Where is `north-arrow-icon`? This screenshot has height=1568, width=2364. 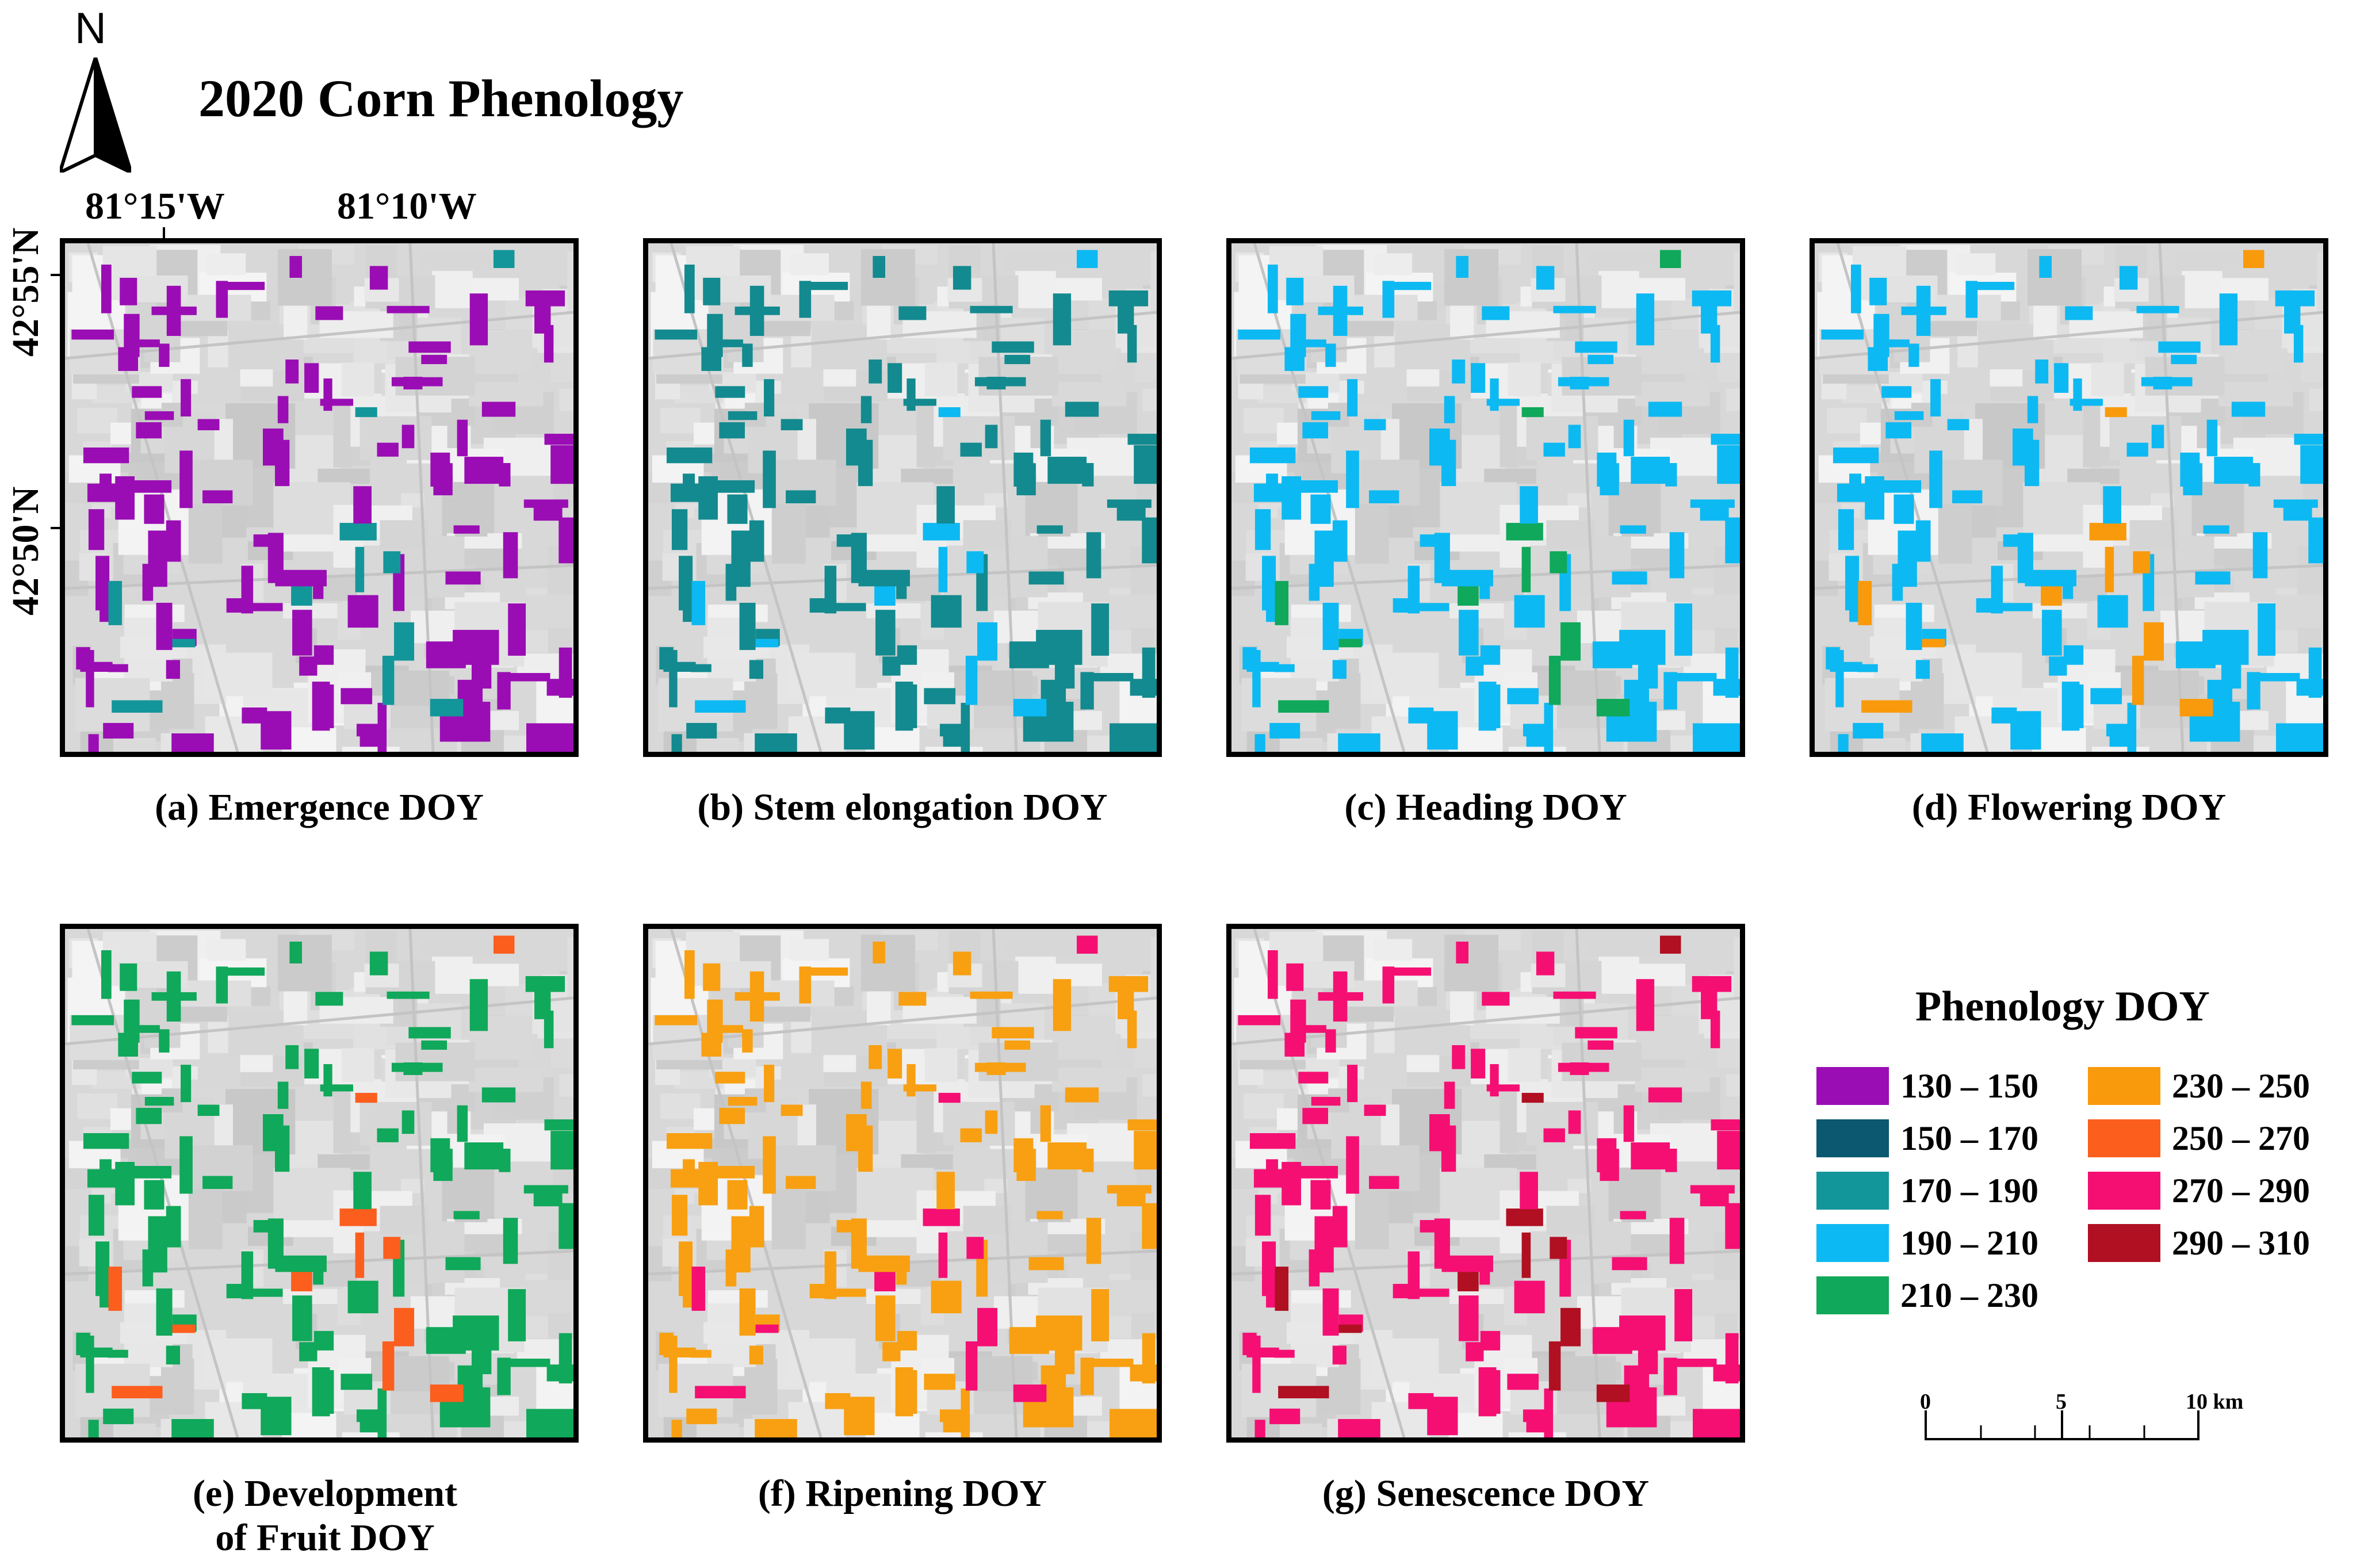 north-arrow-icon is located at coordinates (96, 115).